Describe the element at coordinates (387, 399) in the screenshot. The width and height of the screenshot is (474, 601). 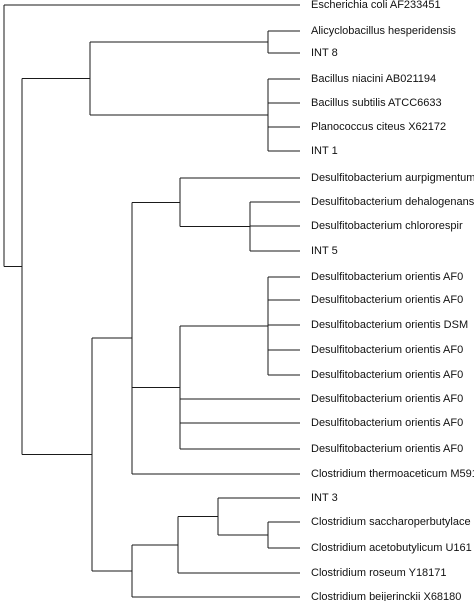
I see `taxon-label-dor6: Desulfitobacterium orientis AF0` at that location.